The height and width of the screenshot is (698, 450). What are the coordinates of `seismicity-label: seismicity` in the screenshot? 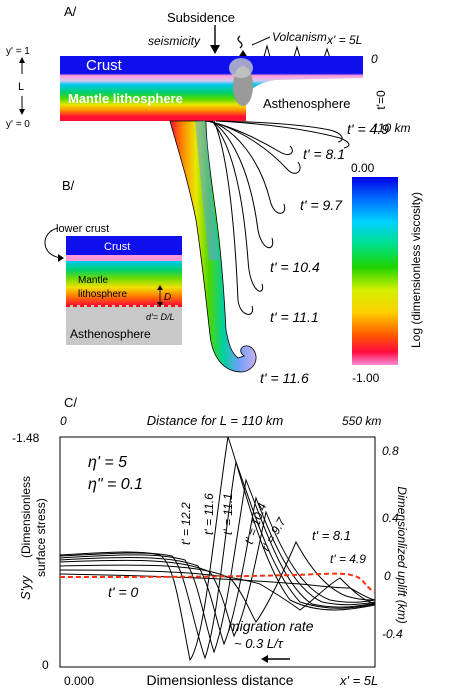 It's located at (174, 41).